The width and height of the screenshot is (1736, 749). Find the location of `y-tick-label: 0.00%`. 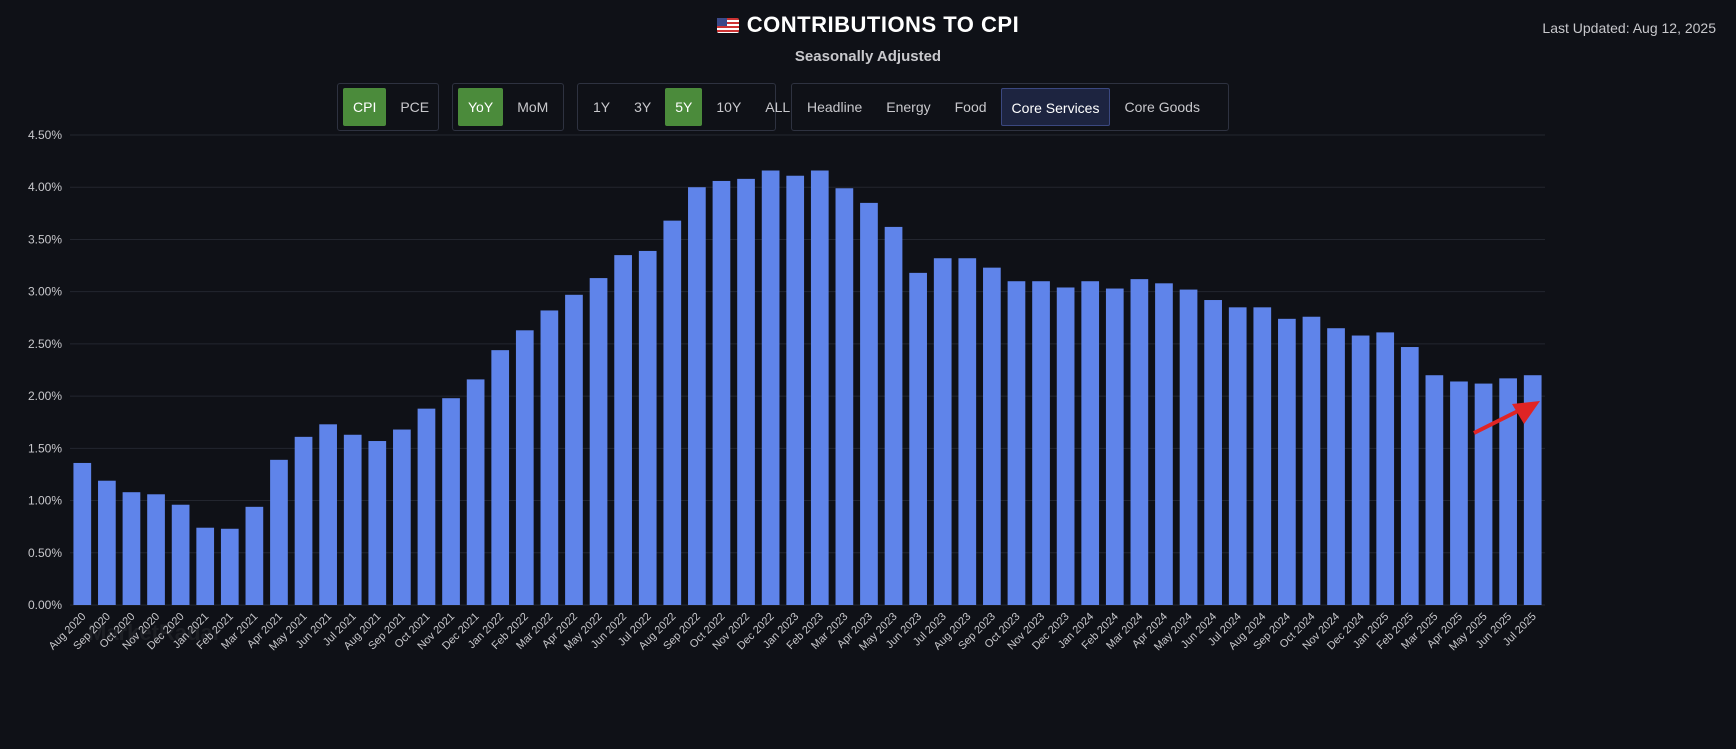

y-tick-label: 0.00% is located at coordinates (45, 605).